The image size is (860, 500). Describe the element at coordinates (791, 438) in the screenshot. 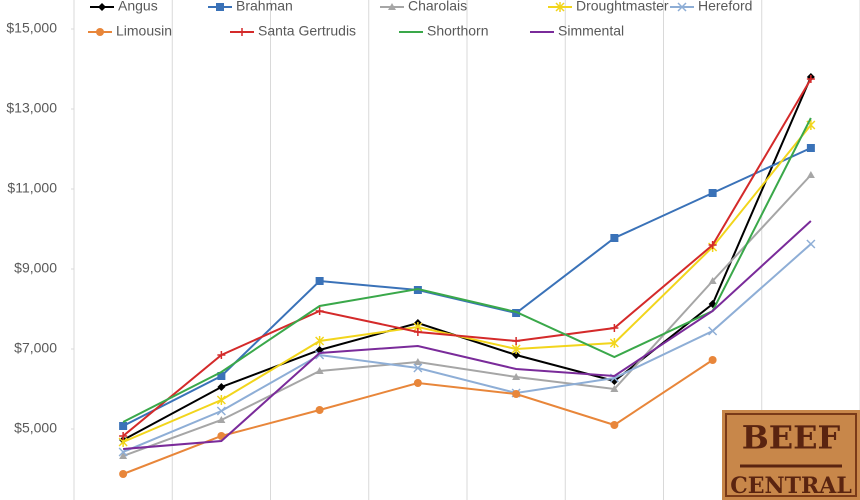

I see `logo-line1: BEEF` at that location.